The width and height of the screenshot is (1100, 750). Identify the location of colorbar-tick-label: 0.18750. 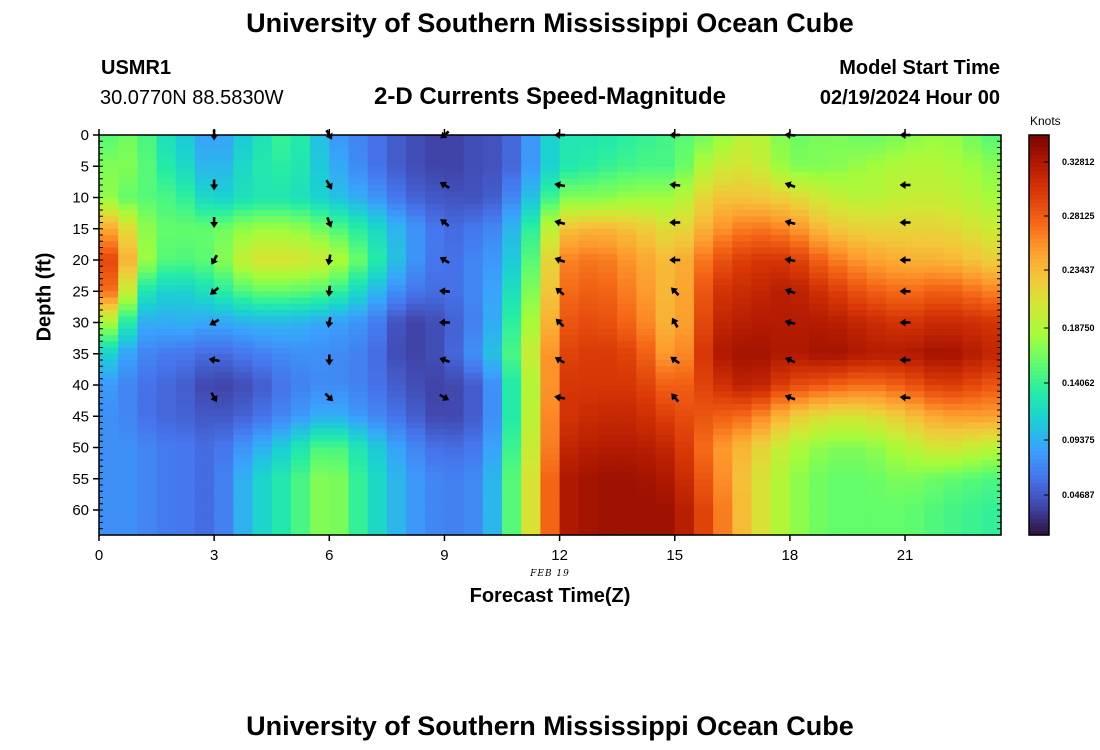
(1078, 328).